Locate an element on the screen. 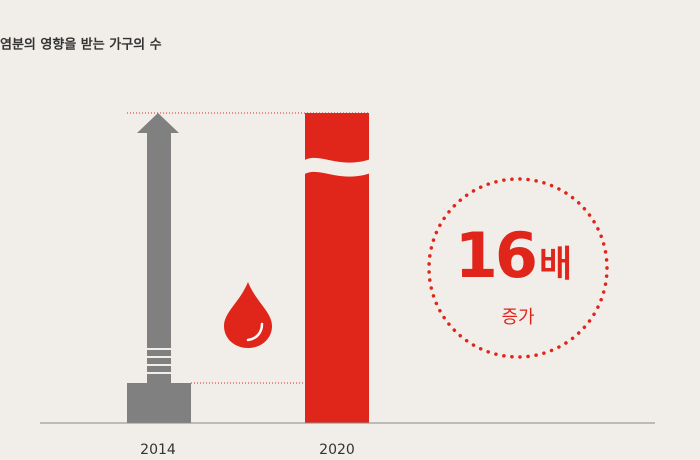 The image size is (700, 460). arrow-head is located at coordinates (158, 123).